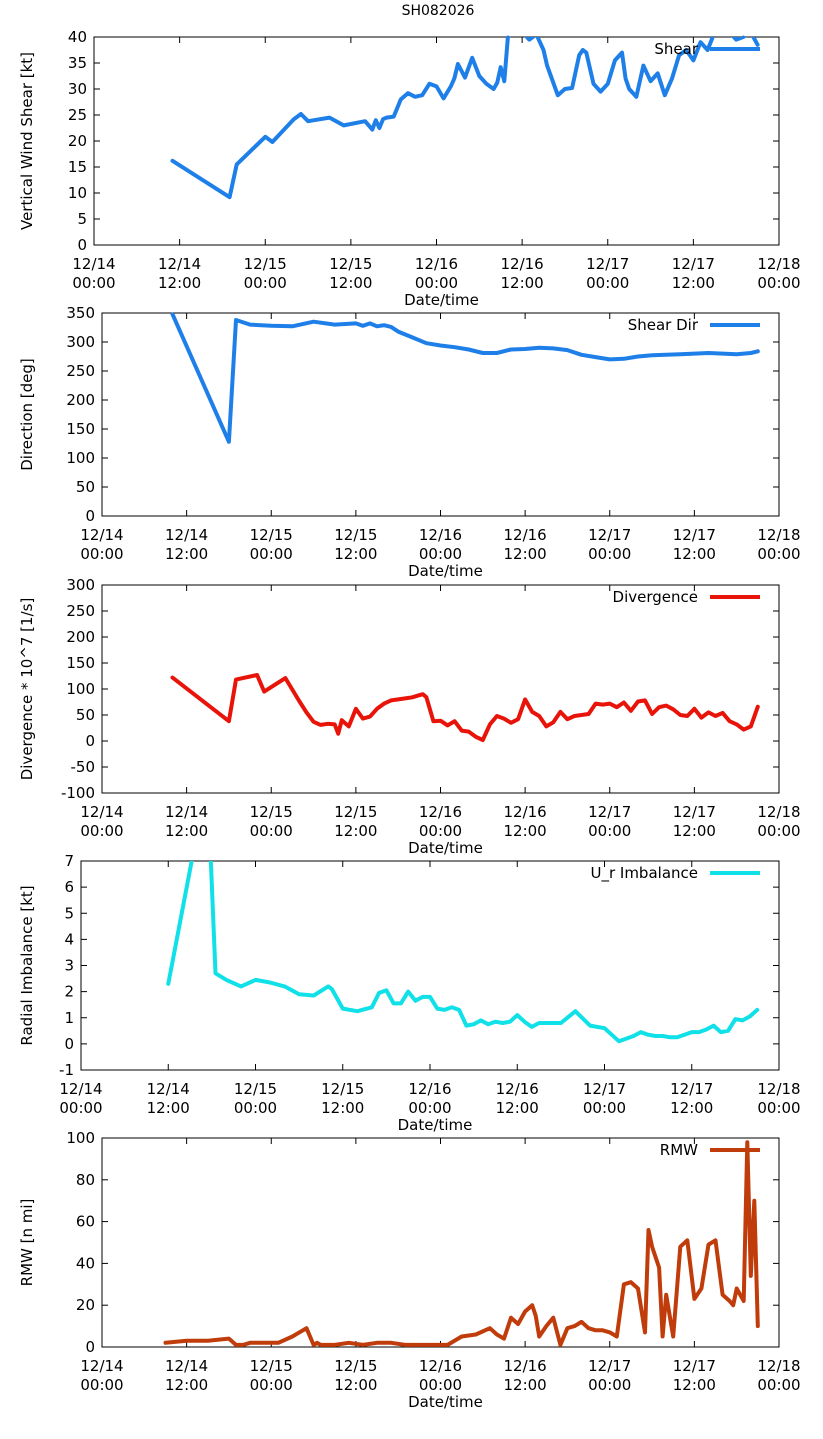 This screenshot has height=1439, width=823. Describe the element at coordinates (440, 414) in the screenshot. I see `plot-frame` at that location.